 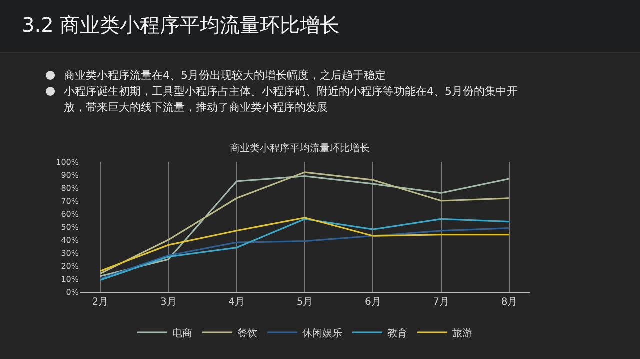 I want to click on y-tick-label: 100%, so click(x=68, y=162).